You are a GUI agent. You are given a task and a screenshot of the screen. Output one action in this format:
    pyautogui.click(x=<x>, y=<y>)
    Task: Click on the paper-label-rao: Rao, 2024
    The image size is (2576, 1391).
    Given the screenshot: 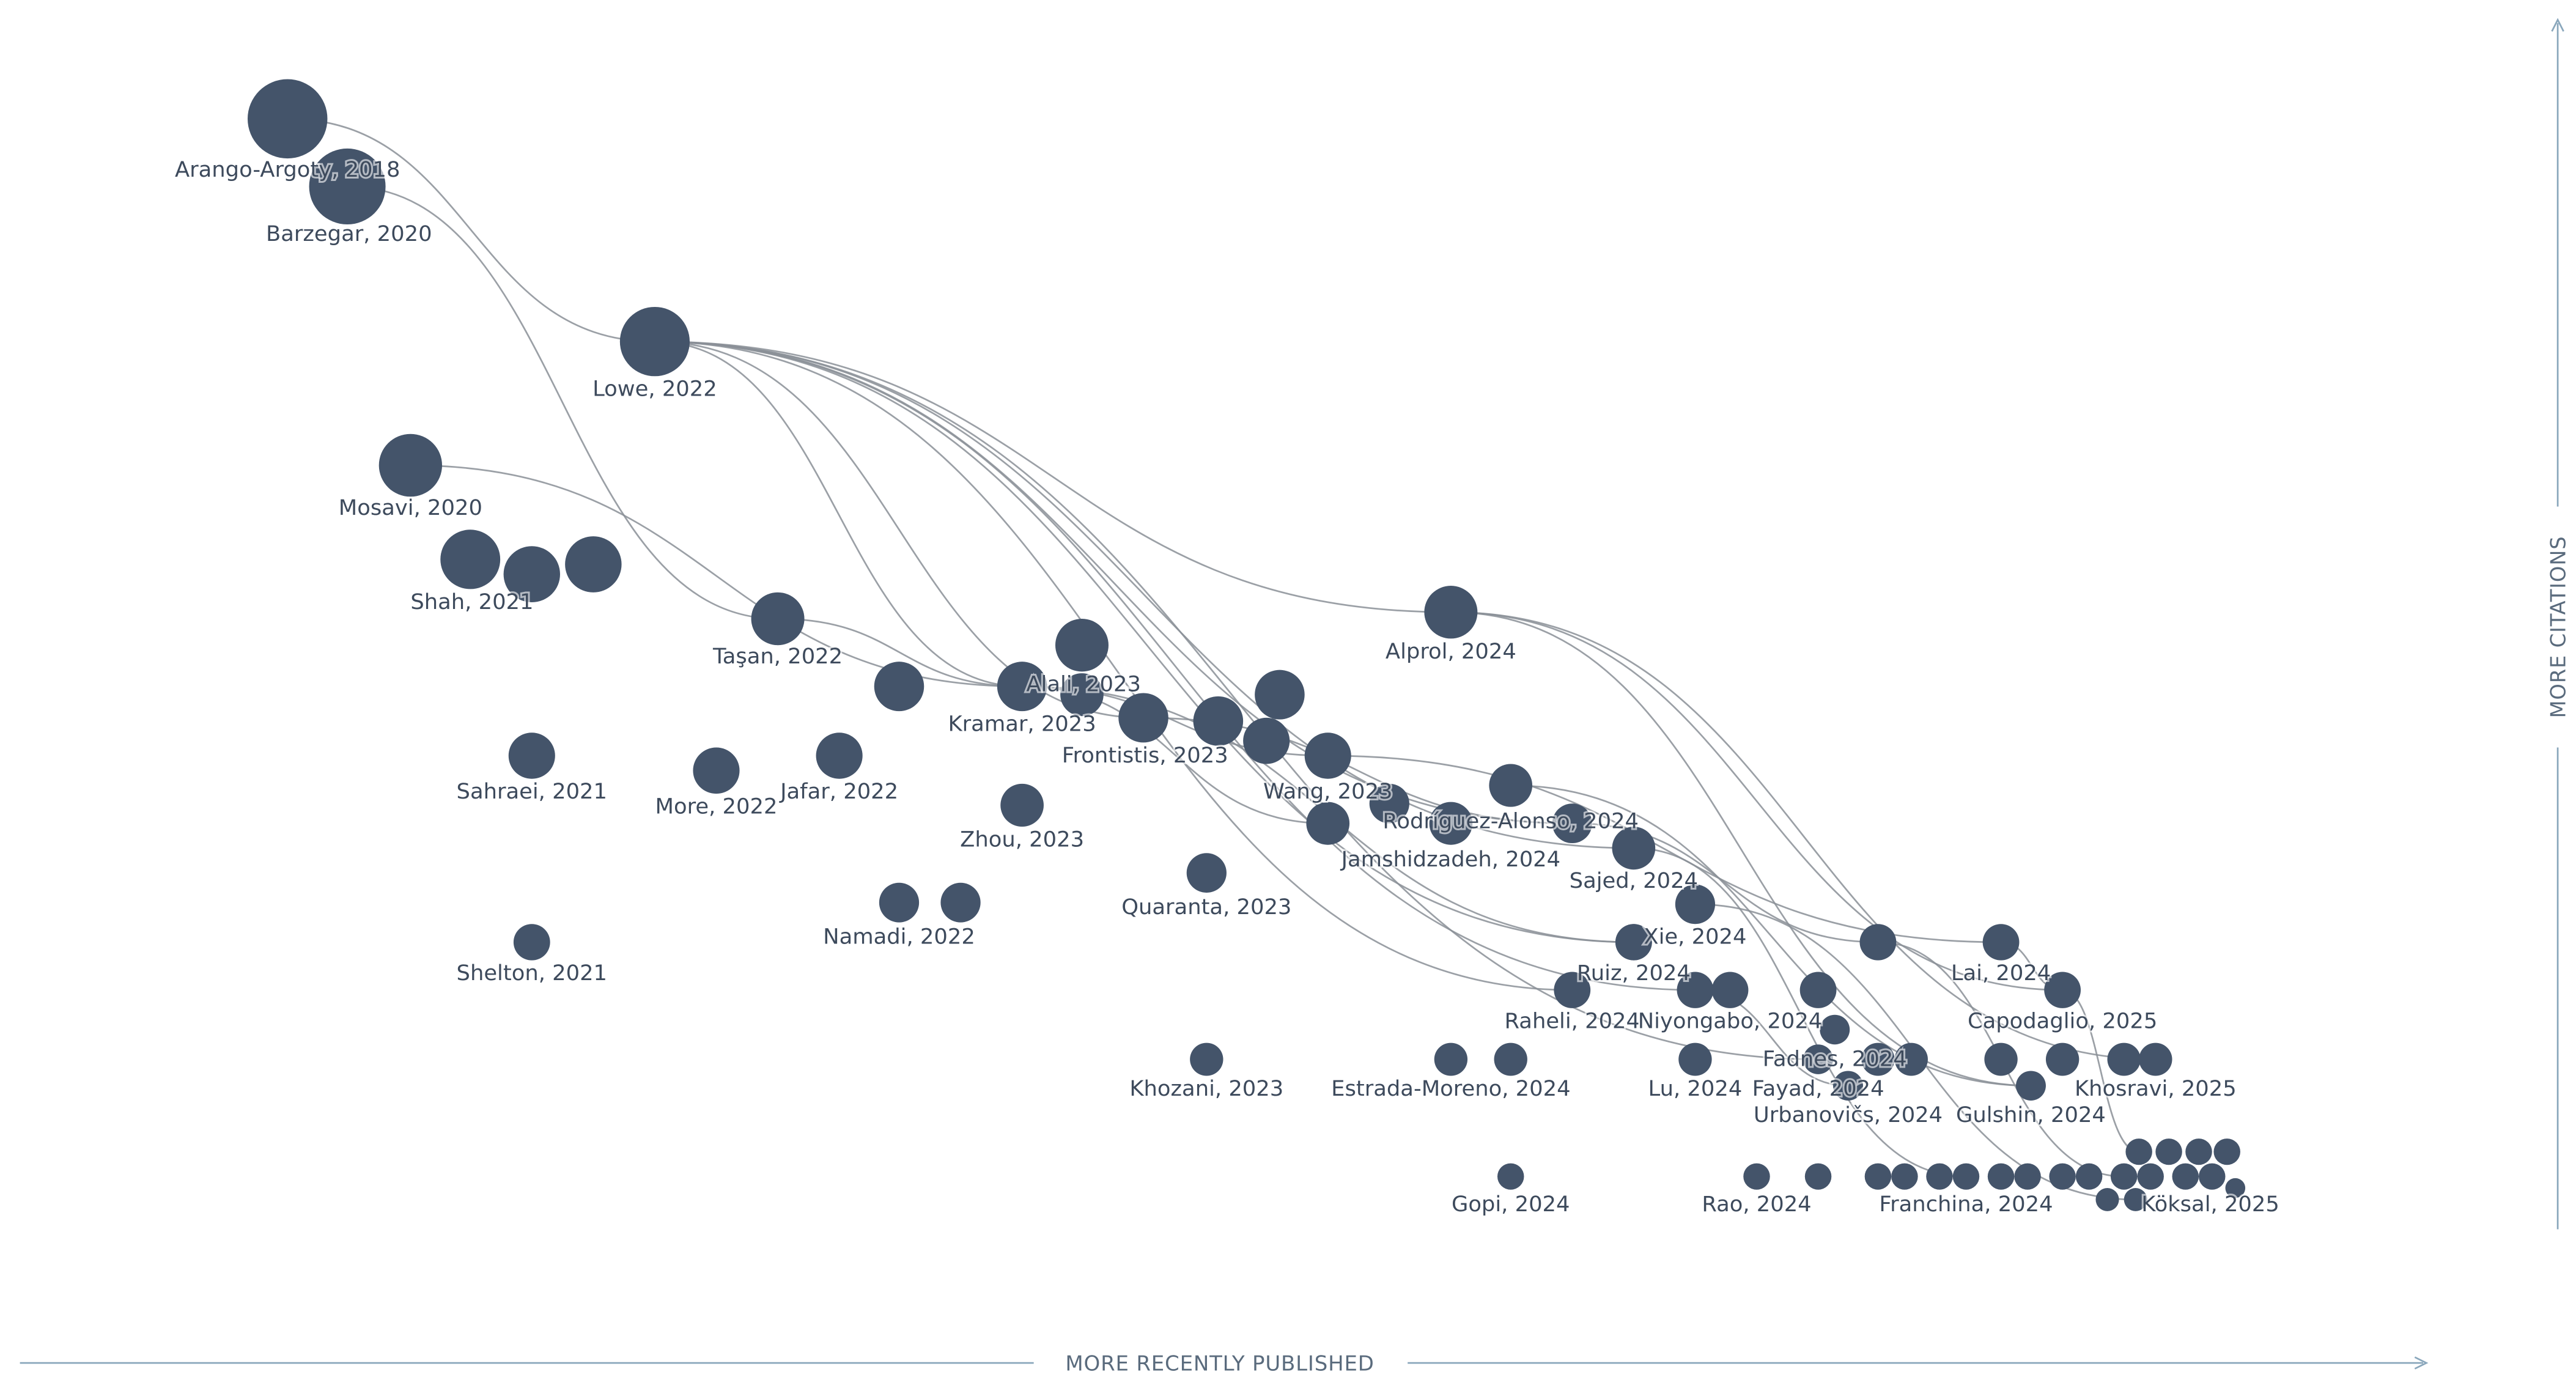 What is the action you would take?
    pyautogui.click(x=1756, y=1205)
    